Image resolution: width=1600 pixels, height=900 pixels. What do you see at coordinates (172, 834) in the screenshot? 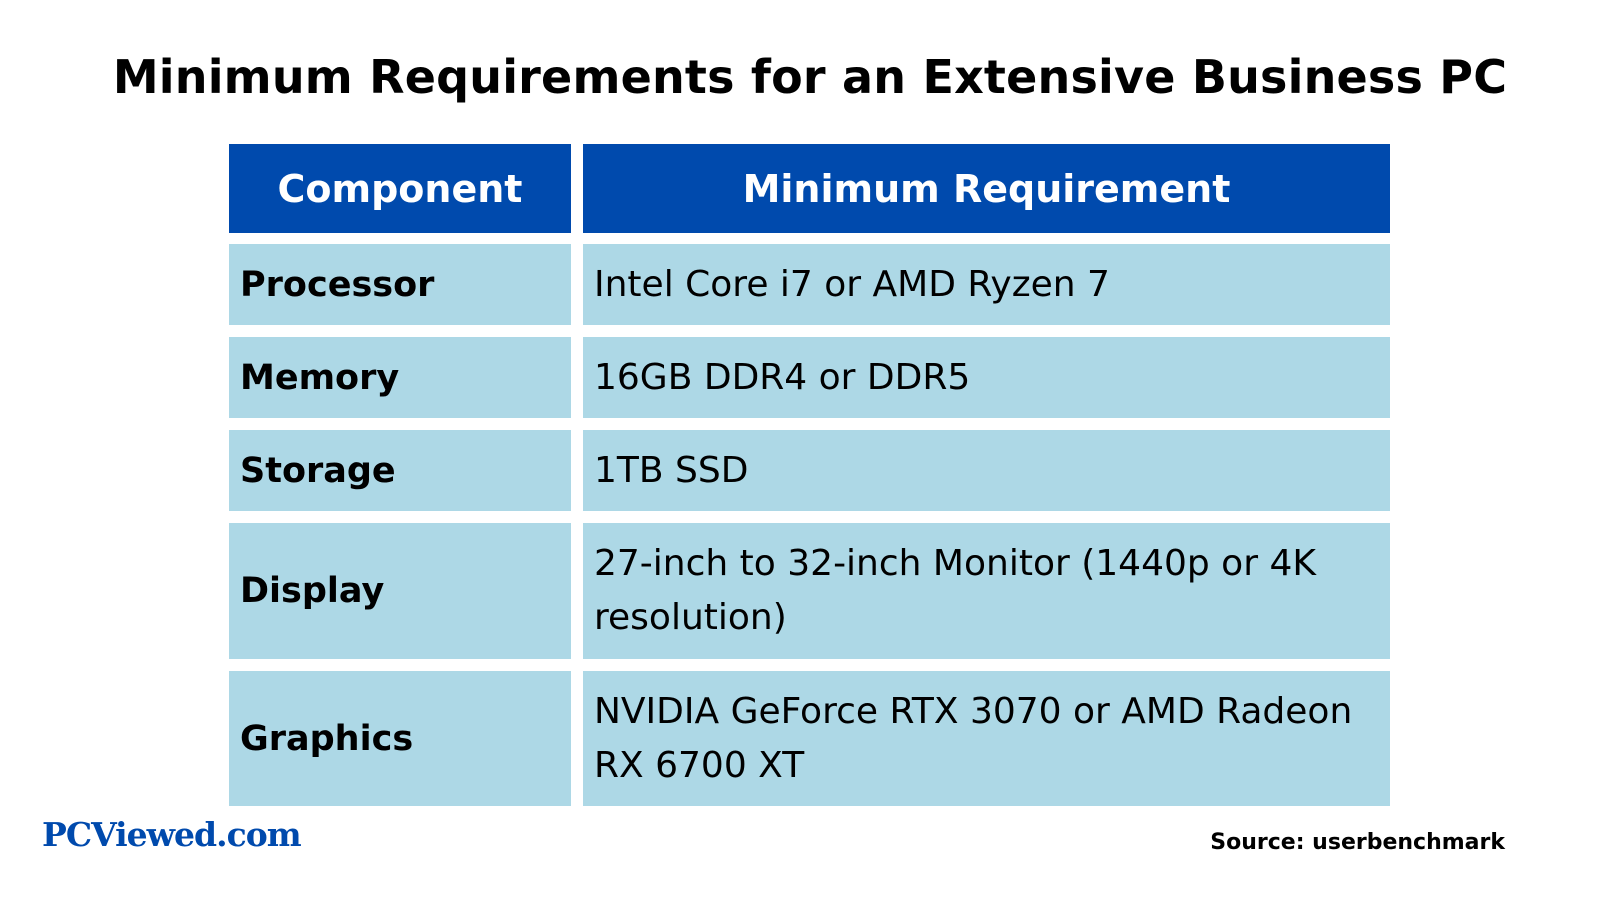
I see `brand-logo: PCViewed.com` at bounding box center [172, 834].